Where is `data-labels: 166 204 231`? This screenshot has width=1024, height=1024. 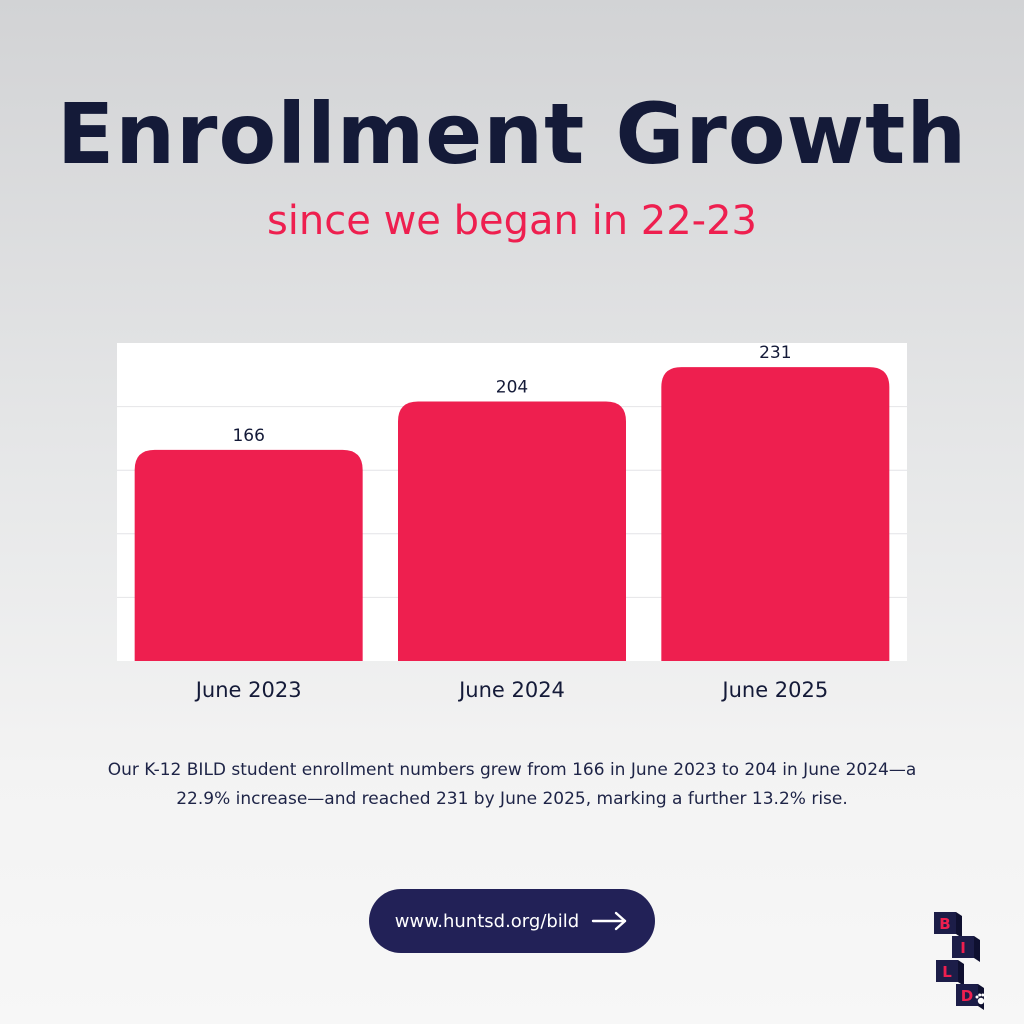
data-labels: 166 204 231 is located at coordinates (511, 394).